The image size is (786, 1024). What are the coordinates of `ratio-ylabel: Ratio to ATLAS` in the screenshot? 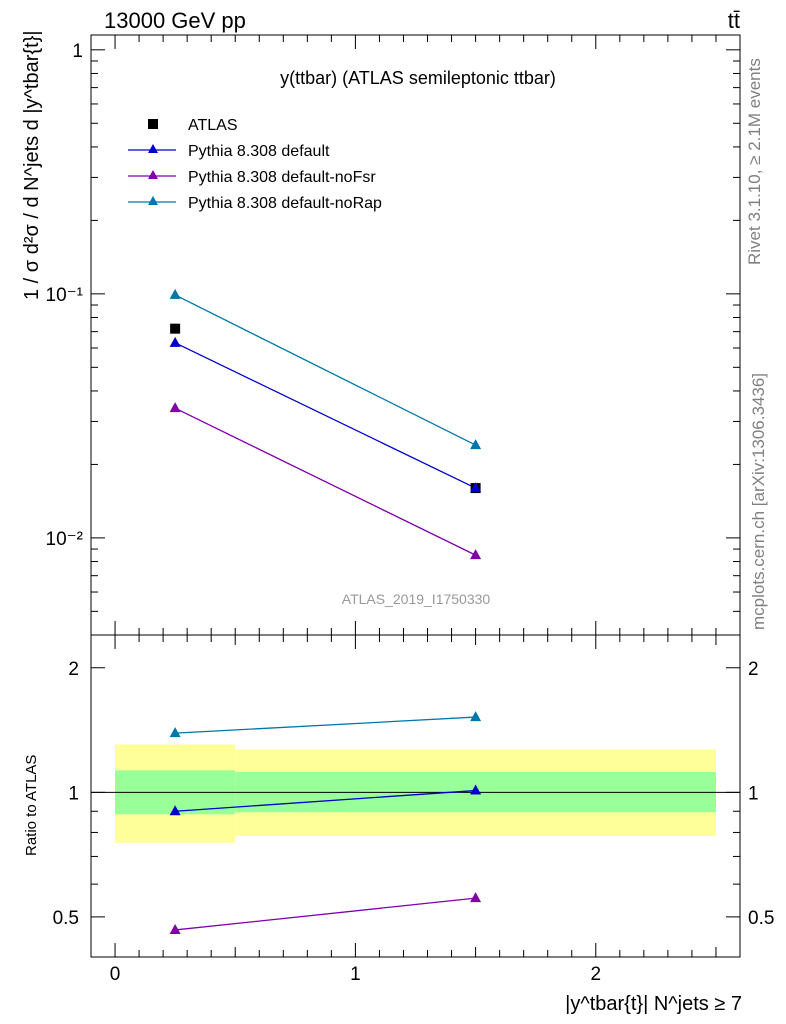 It's located at (31, 805).